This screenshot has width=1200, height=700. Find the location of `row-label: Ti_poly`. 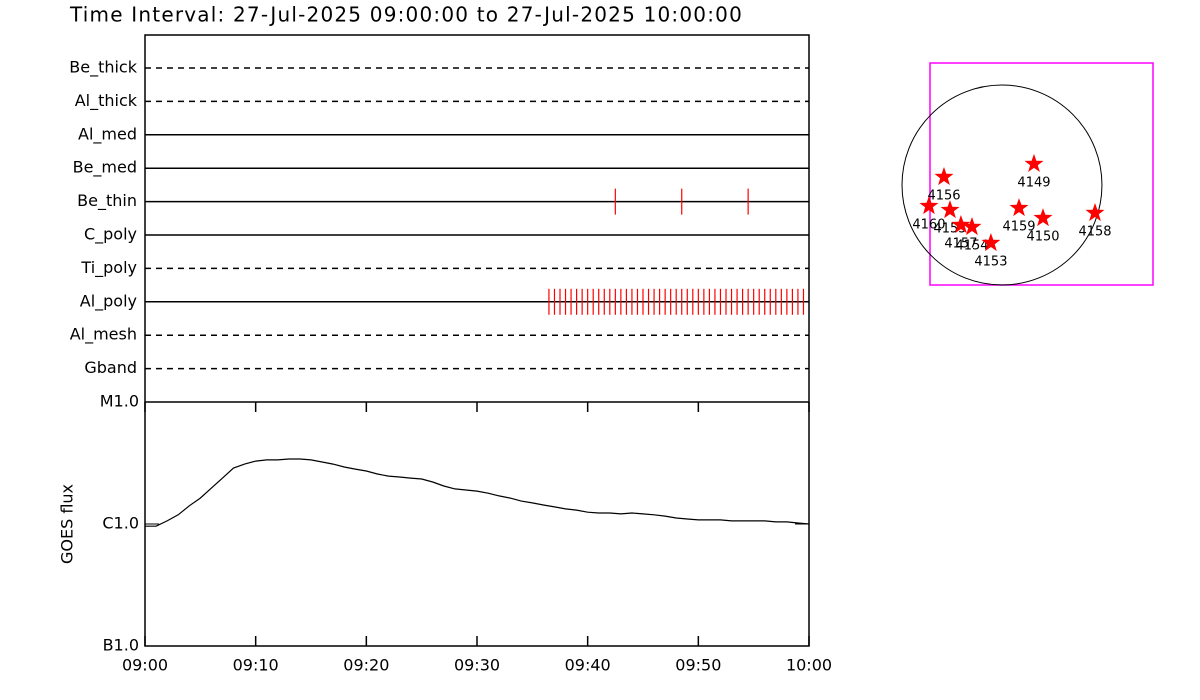

row-label: Ti_poly is located at coordinates (108, 268).